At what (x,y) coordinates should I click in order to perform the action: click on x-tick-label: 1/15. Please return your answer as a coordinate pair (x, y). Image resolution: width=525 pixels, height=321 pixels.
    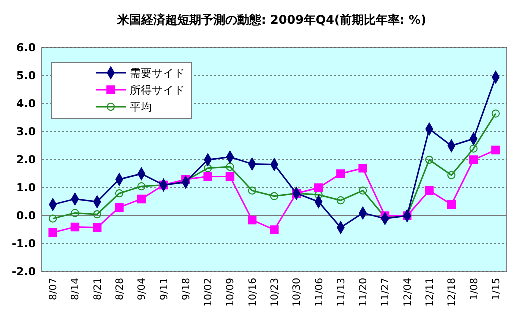
    Looking at the image, I should click on (496, 289).